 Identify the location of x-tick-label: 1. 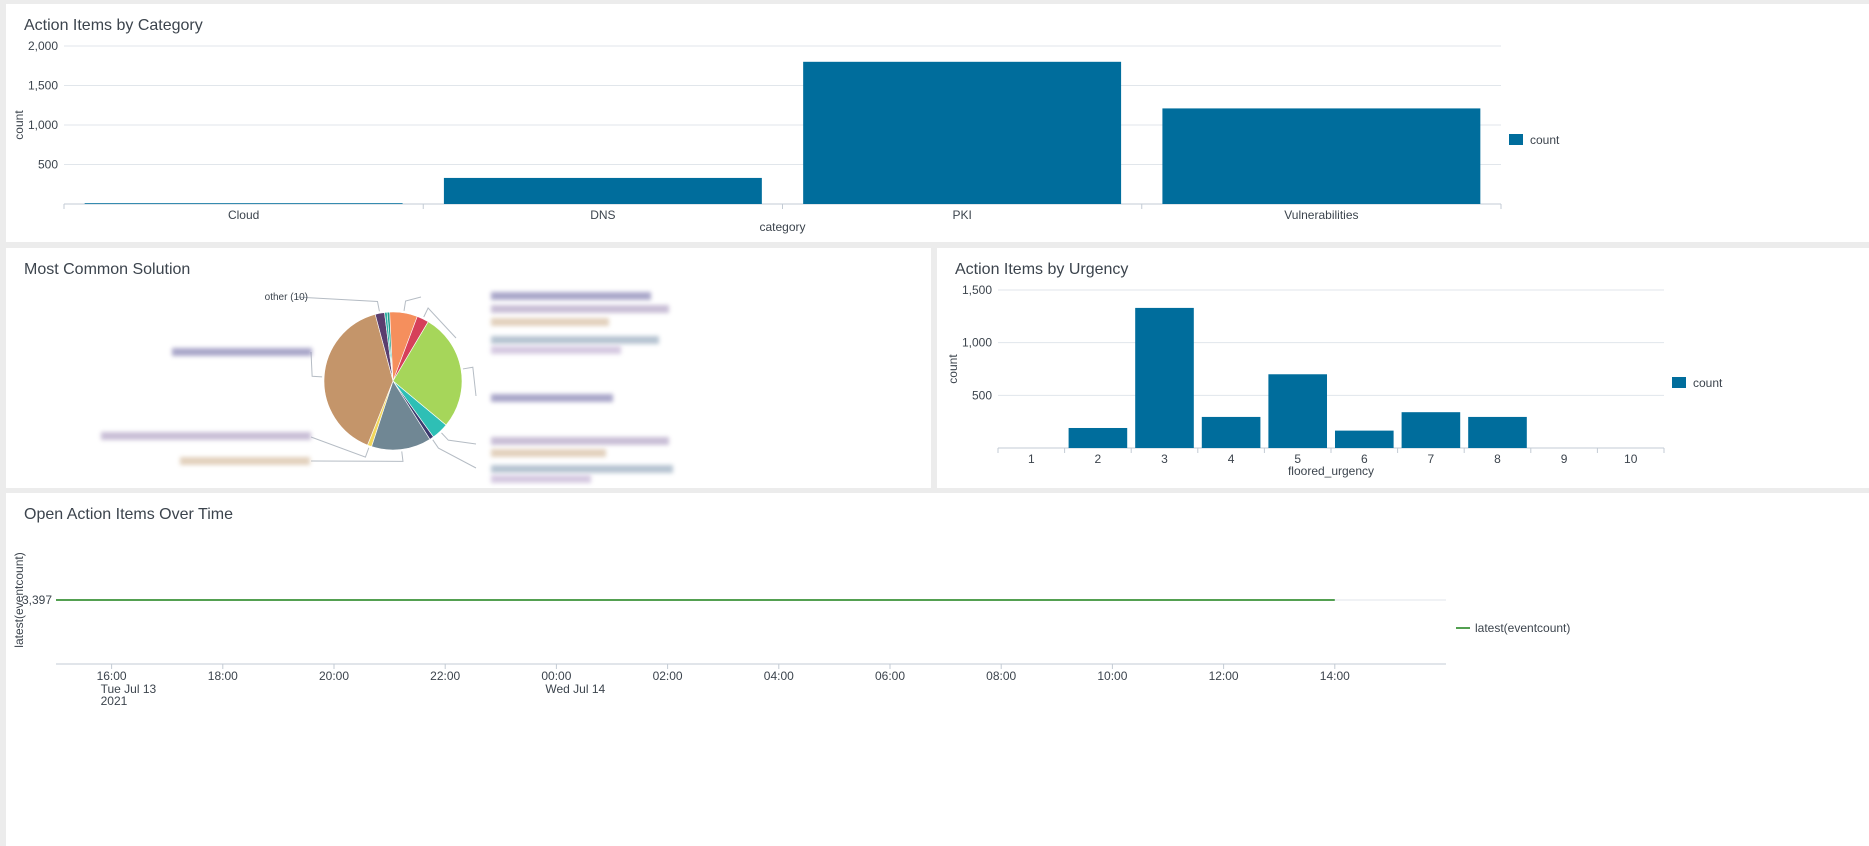
(1031, 459).